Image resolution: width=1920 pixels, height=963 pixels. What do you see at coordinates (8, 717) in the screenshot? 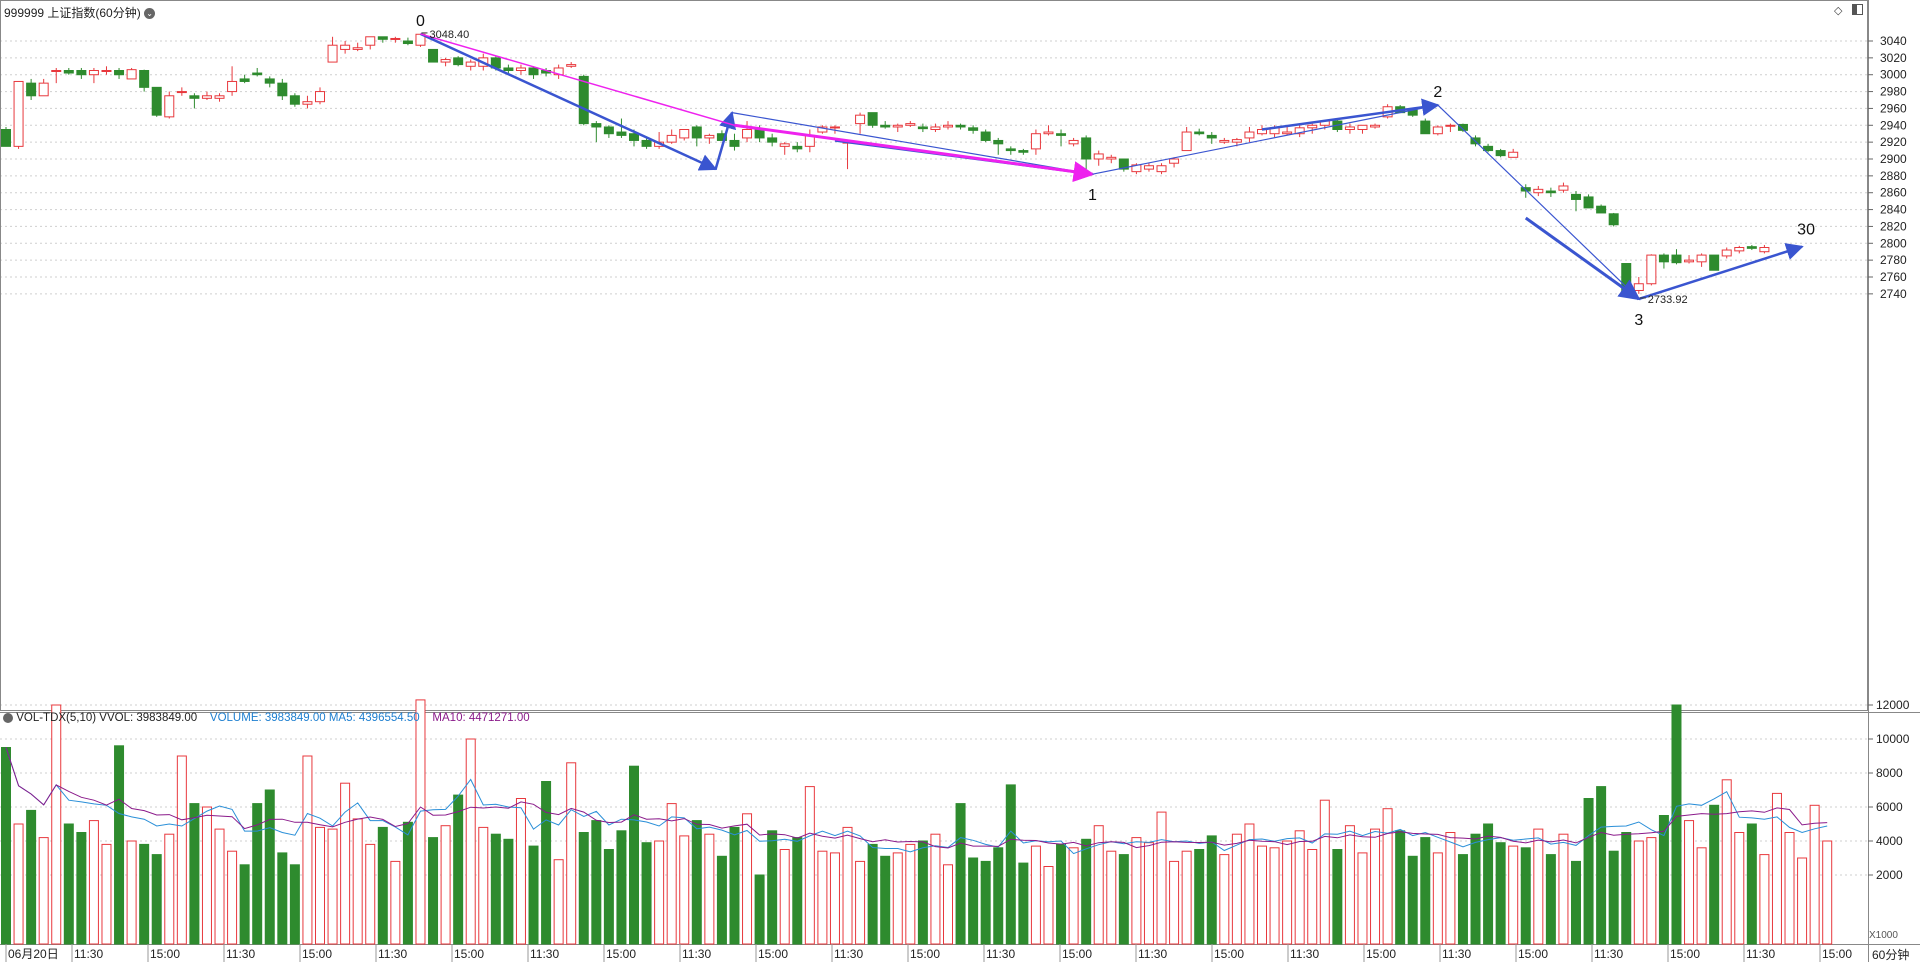
I see `volume-toggle-icon` at bounding box center [8, 717].